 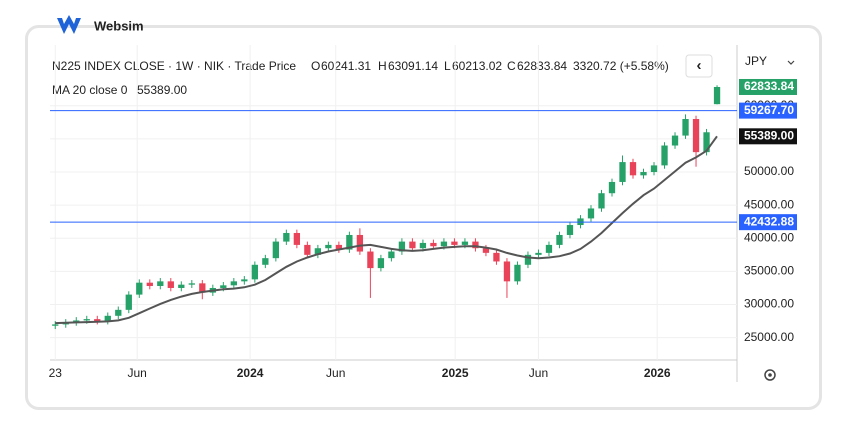 I want to click on y-tick-label: 30000.00, so click(x=769, y=304).